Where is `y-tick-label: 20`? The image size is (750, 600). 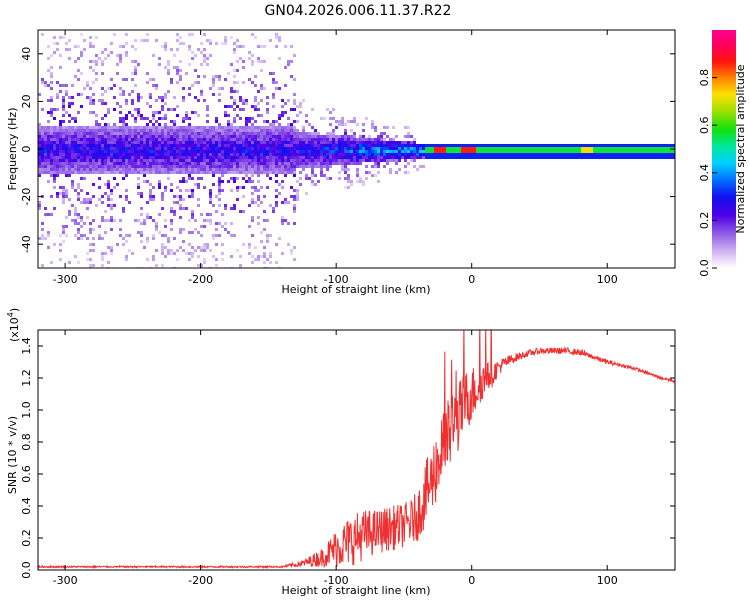
y-tick-label: 20 is located at coordinates (26, 101).